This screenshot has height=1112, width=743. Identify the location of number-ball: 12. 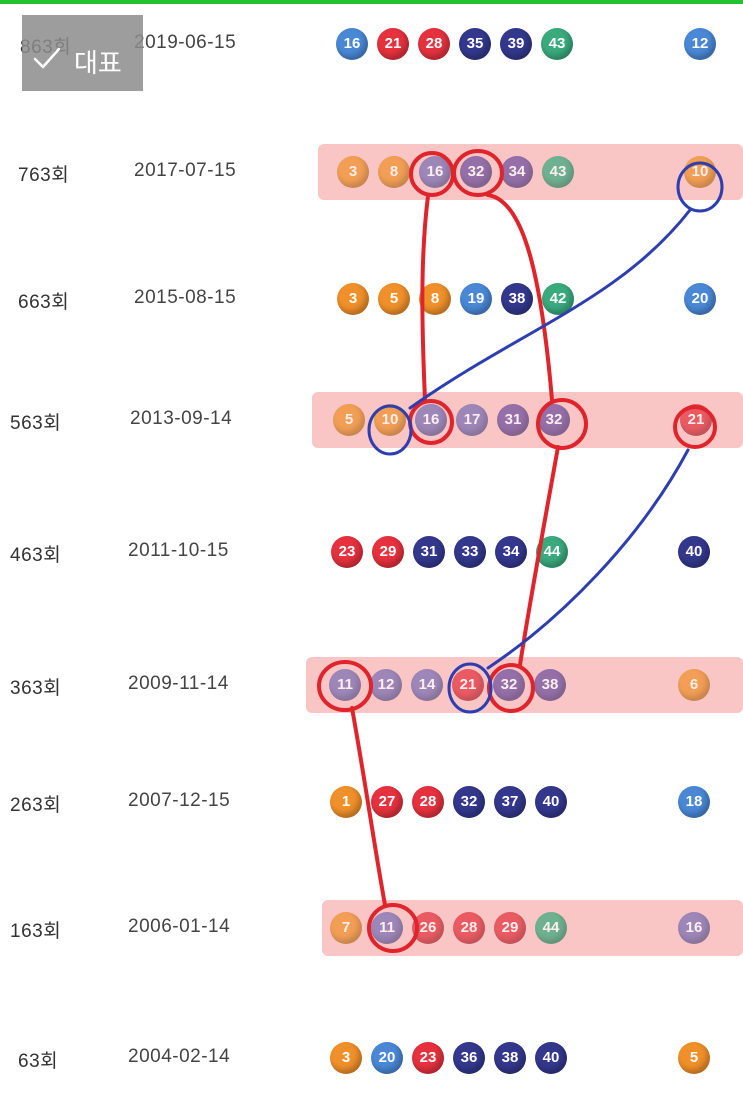
(386, 685).